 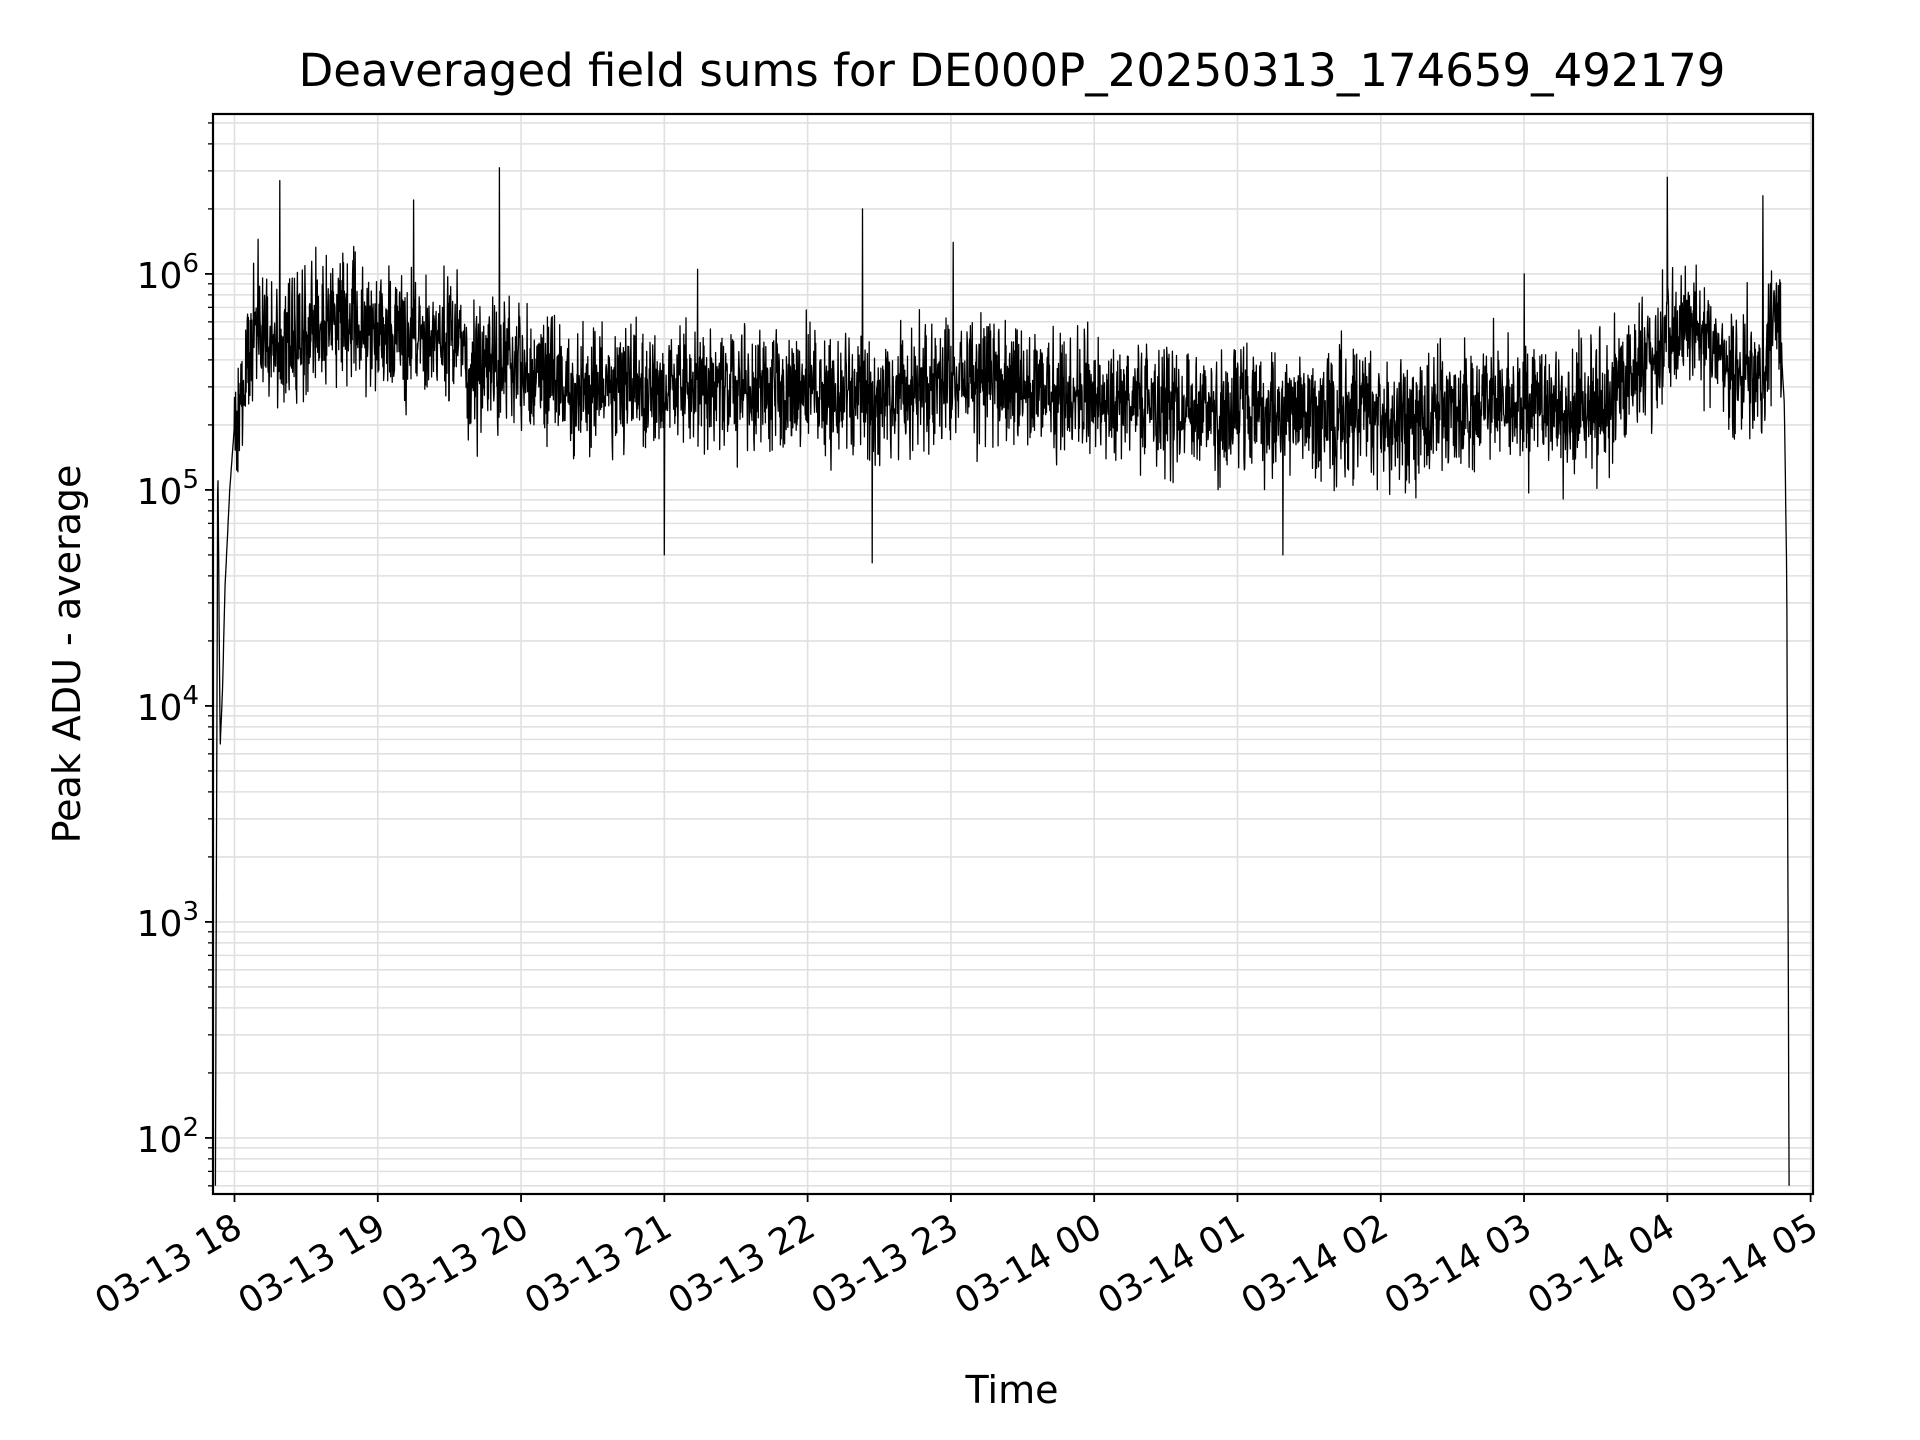 What do you see at coordinates (168, 1264) in the screenshot?
I see `x-tick-label: 03-13 18` at bounding box center [168, 1264].